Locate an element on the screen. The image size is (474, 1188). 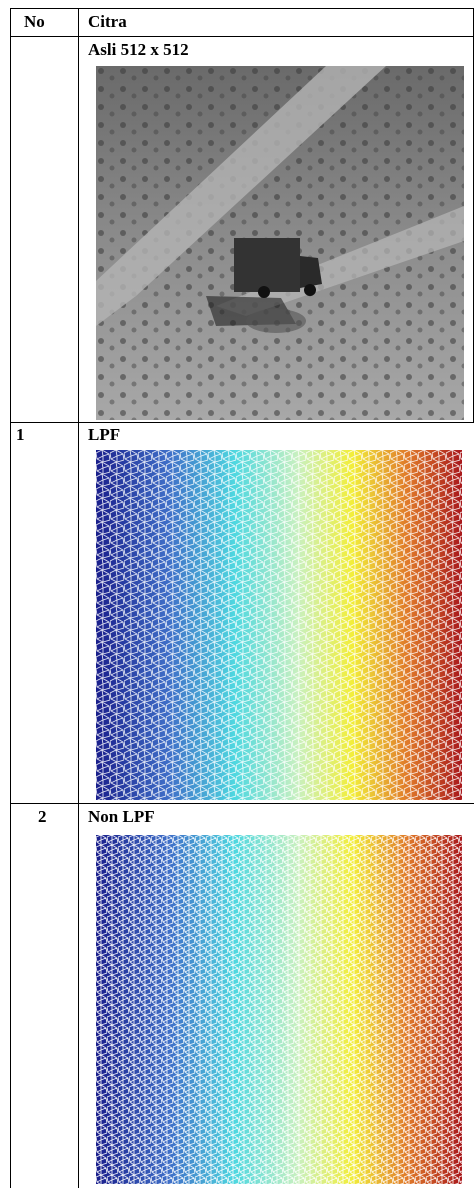
caption: LPF is located at coordinates (104, 434).